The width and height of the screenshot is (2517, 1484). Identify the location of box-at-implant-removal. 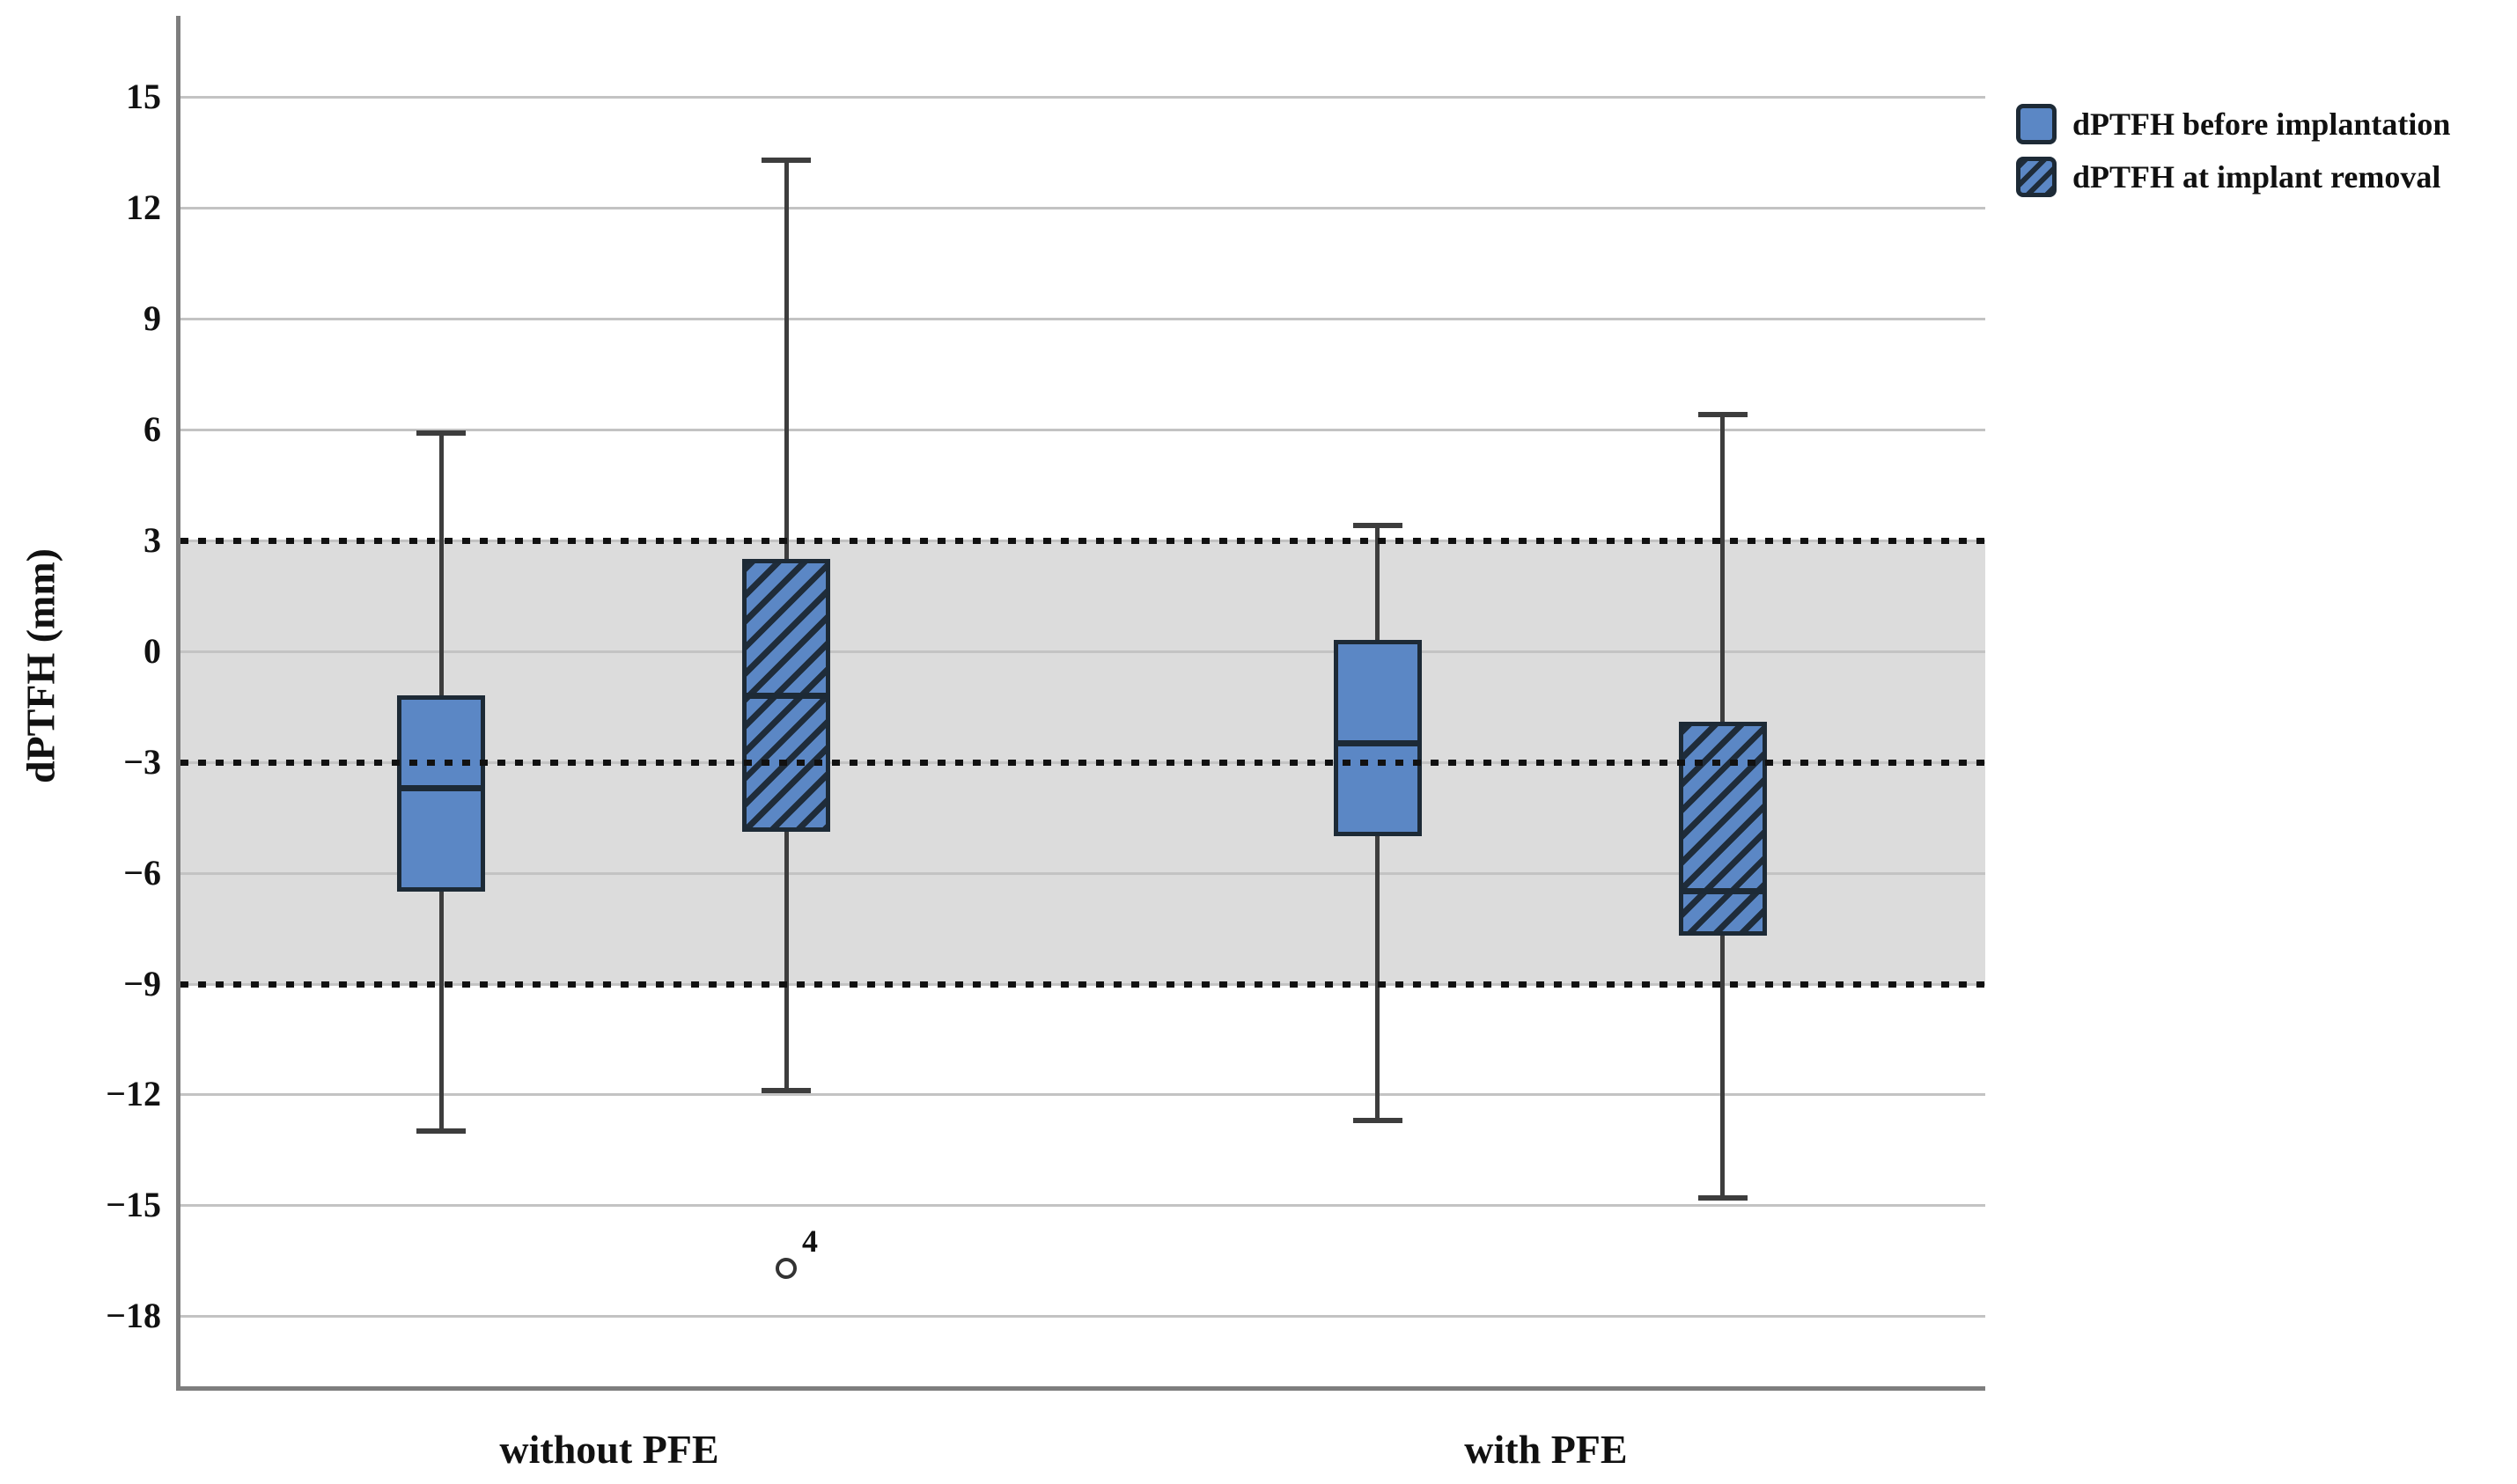
(1722, 829).